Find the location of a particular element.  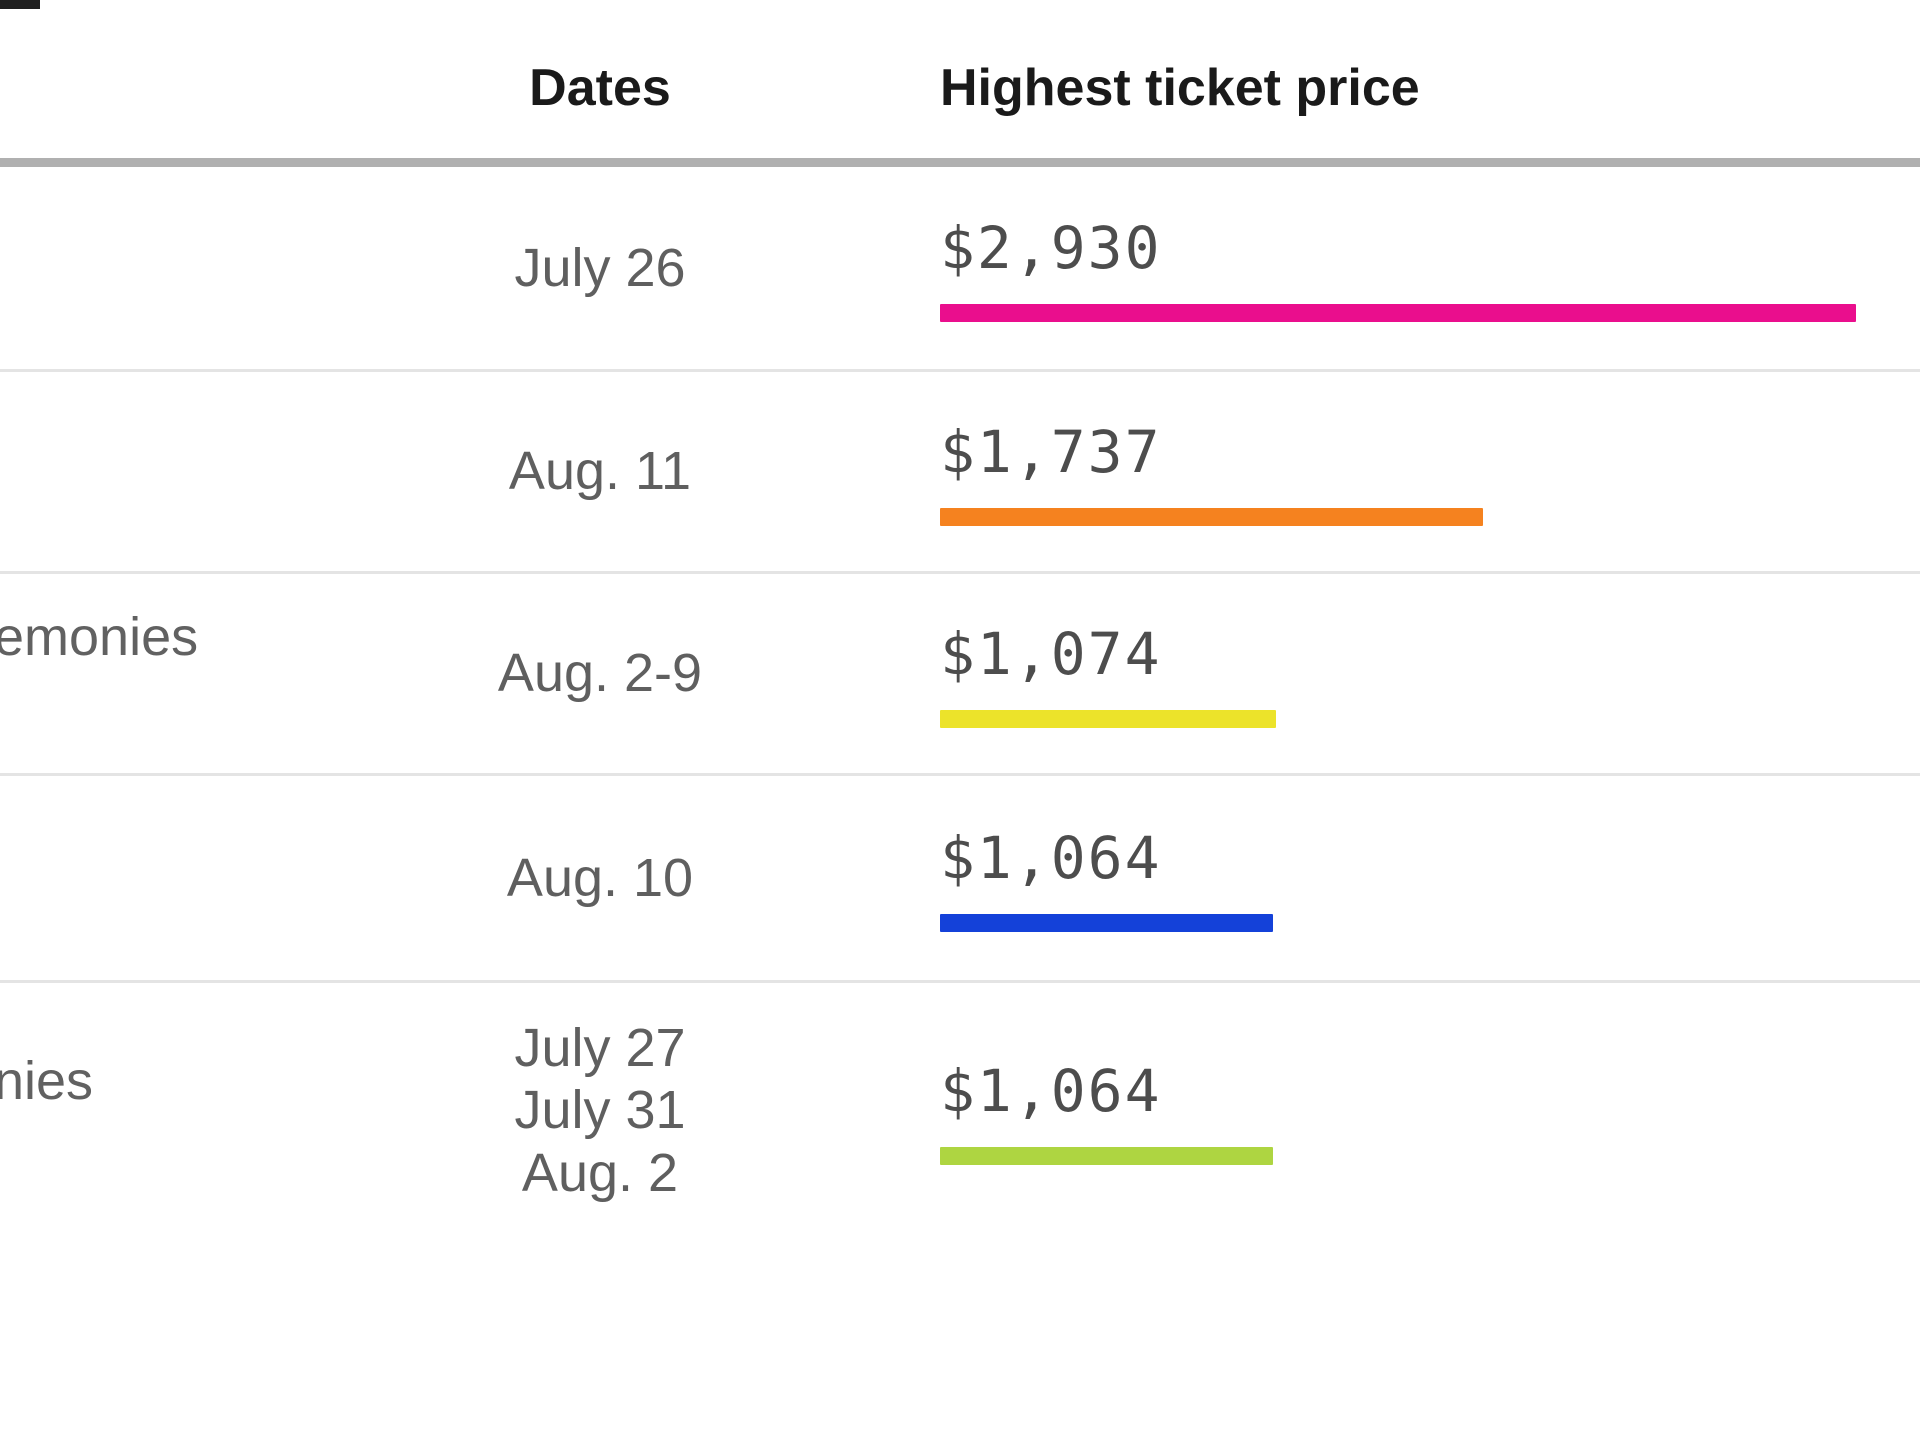

table-row: Aug. 11 $1,737 is located at coordinates (960, 470).